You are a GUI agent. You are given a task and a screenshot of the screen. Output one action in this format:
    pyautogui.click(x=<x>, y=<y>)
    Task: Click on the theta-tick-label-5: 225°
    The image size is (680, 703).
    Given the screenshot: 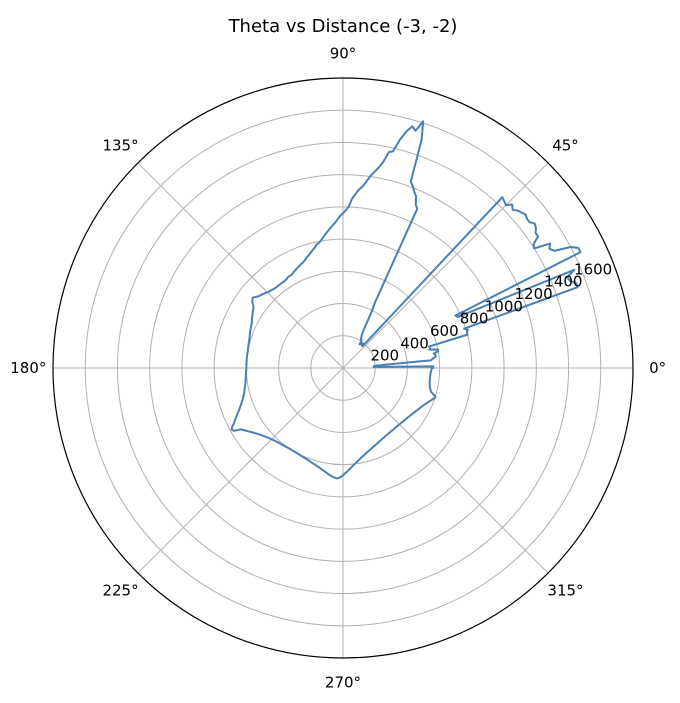 What is the action you would take?
    pyautogui.click(x=120, y=590)
    